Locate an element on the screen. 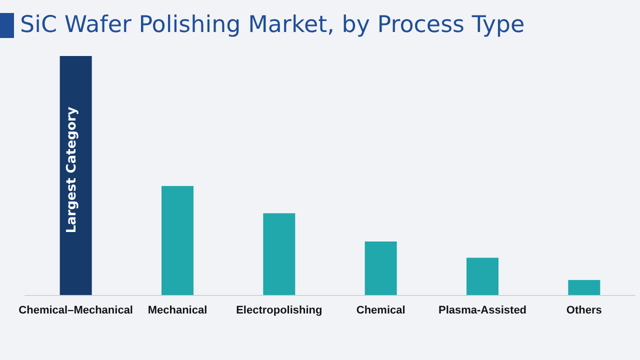 The height and width of the screenshot is (360, 640). x-tick-label: Electropolishing is located at coordinates (279, 310).